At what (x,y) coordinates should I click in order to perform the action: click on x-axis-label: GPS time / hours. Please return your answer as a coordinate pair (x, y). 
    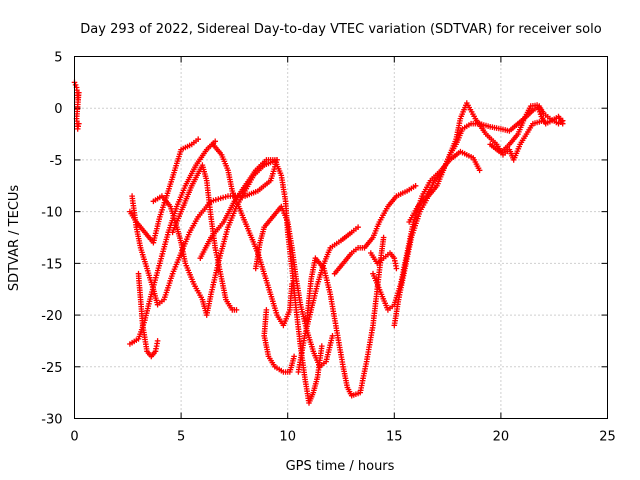
    Looking at the image, I should click on (340, 466).